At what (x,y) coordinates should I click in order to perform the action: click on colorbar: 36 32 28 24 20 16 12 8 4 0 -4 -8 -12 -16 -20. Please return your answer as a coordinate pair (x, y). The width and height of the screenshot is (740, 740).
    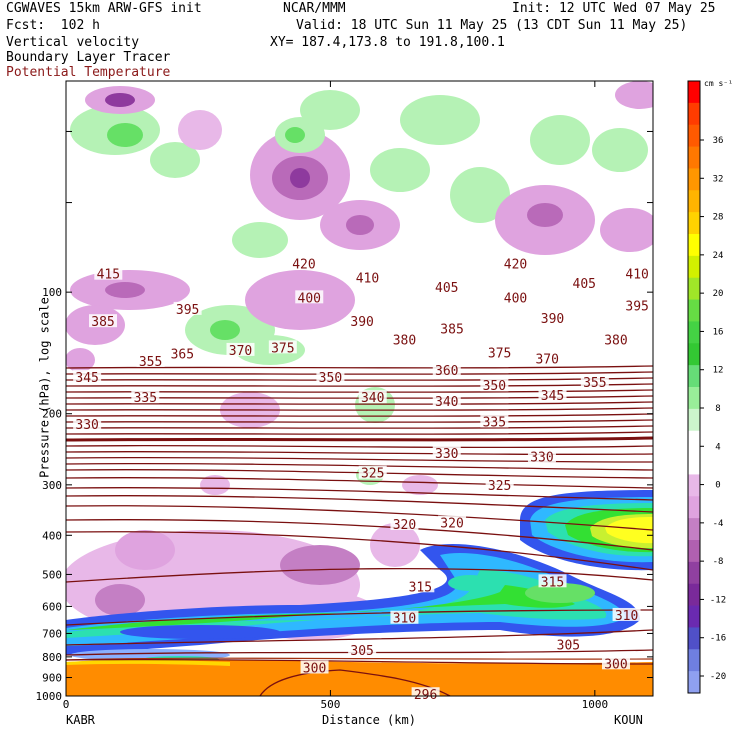
    Looking at the image, I should click on (706, 387).